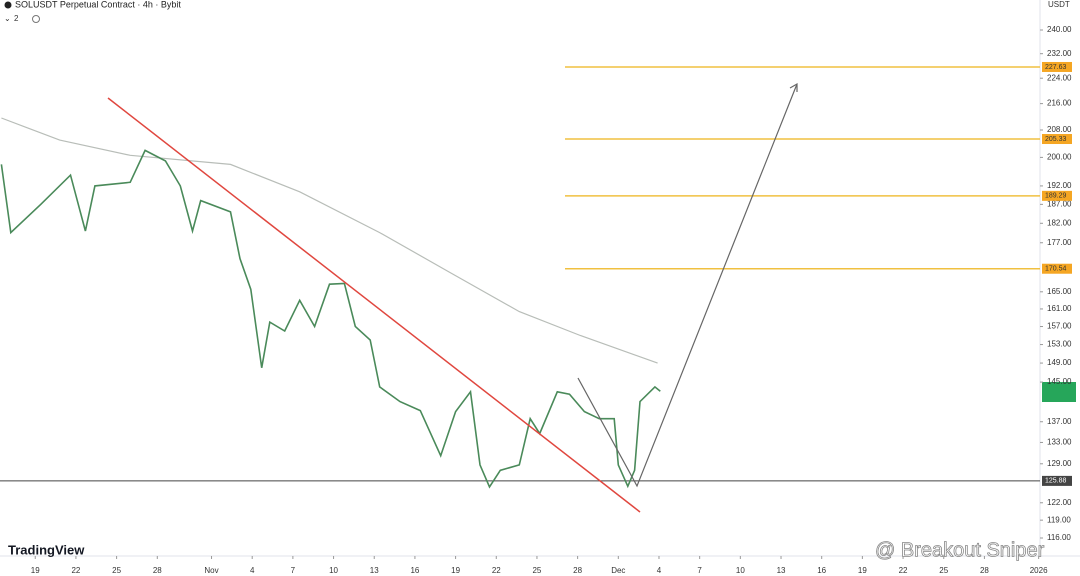 The image size is (1080, 576). Describe the element at coordinates (1059, 291) in the screenshot. I see `y-tick-label: 165.00` at that location.